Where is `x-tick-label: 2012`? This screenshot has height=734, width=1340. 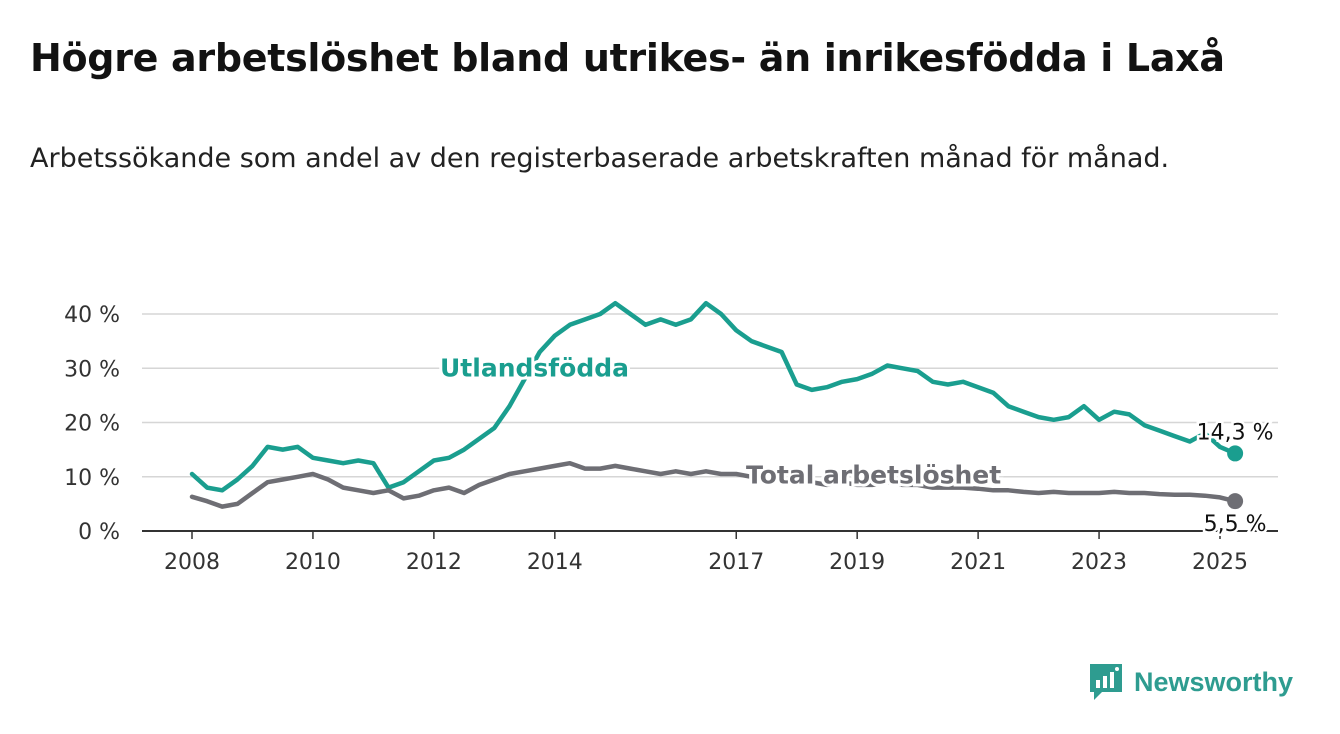 x-tick-label: 2012 is located at coordinates (434, 562).